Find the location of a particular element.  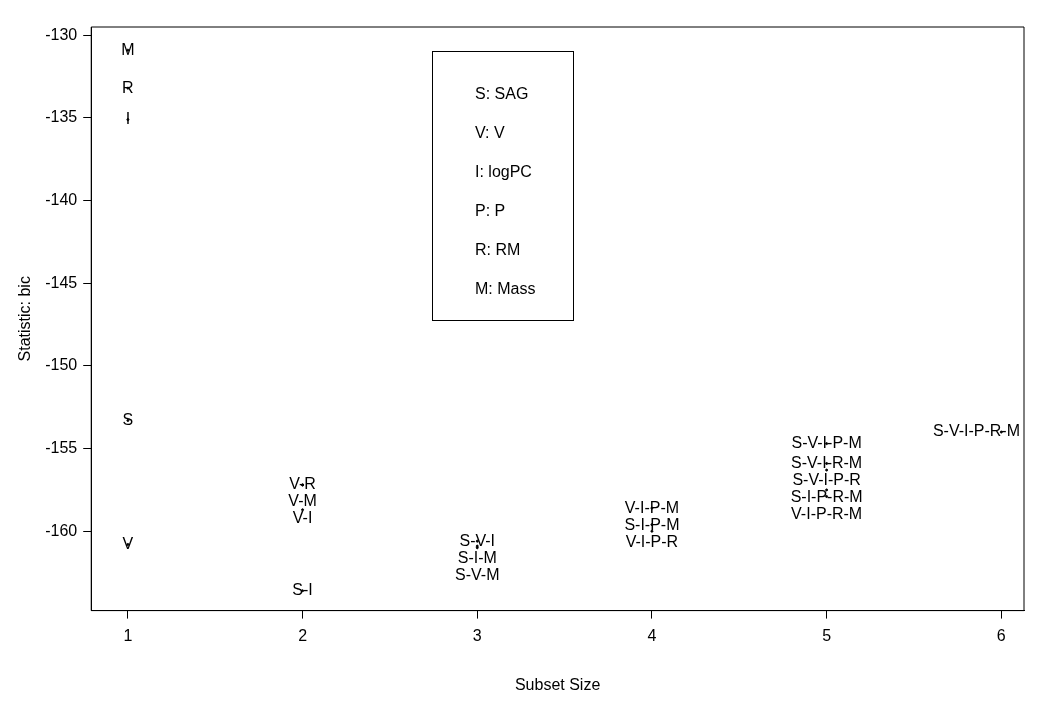

y-tick-label: -135 is located at coordinates (61, 117).